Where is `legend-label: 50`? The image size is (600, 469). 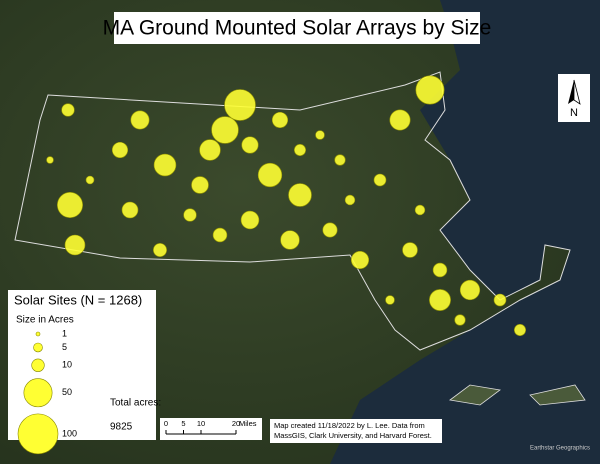
legend-label: 50 is located at coordinates (67, 392).